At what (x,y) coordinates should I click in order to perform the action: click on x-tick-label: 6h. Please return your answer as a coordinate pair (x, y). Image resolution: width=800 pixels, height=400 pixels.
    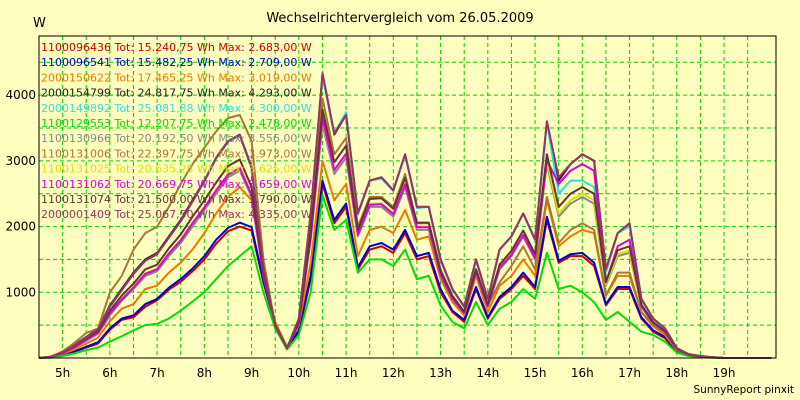
    Looking at the image, I should click on (109, 373).